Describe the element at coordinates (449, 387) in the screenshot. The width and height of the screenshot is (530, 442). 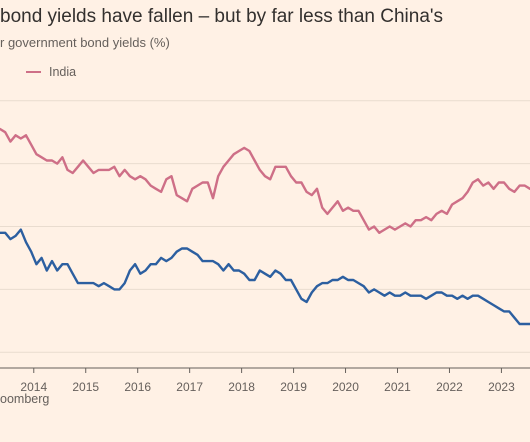
I see `x-tick-label-2022: 2022` at that location.